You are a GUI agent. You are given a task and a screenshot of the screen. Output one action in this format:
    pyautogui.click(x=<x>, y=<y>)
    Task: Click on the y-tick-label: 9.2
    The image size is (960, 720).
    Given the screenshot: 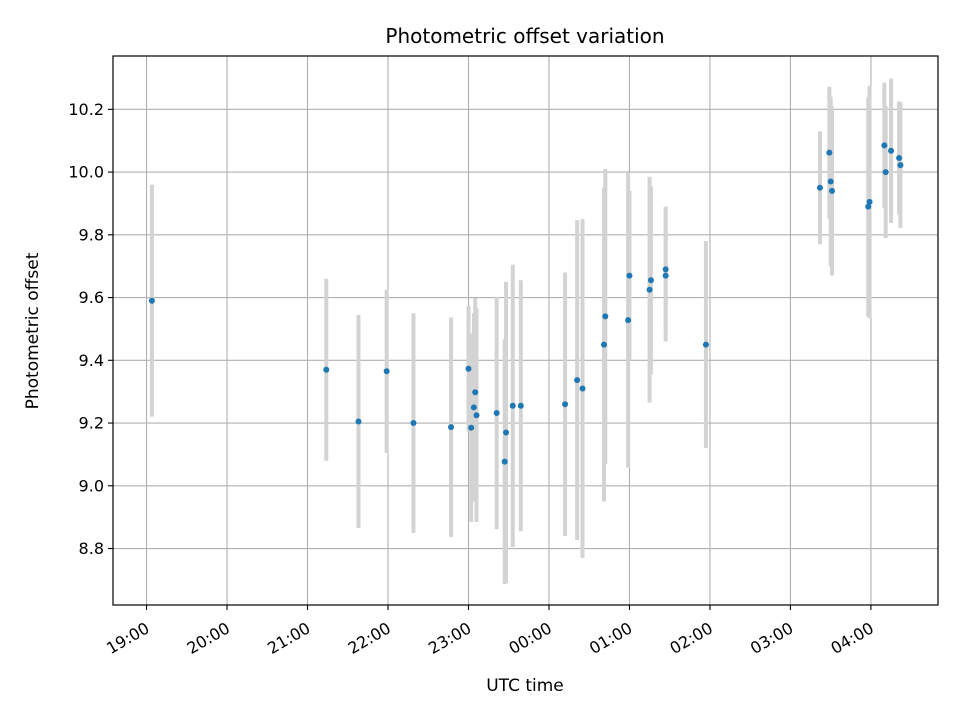 What is the action you would take?
    pyautogui.click(x=91, y=423)
    